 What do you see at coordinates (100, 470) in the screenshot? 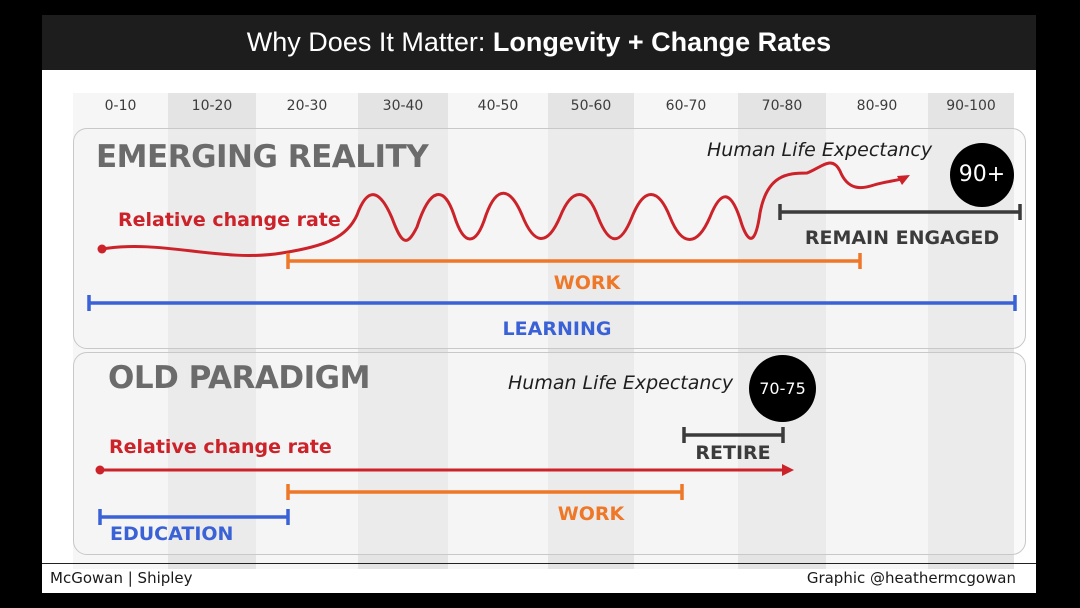
I see `old-change-rate-start-dot` at bounding box center [100, 470].